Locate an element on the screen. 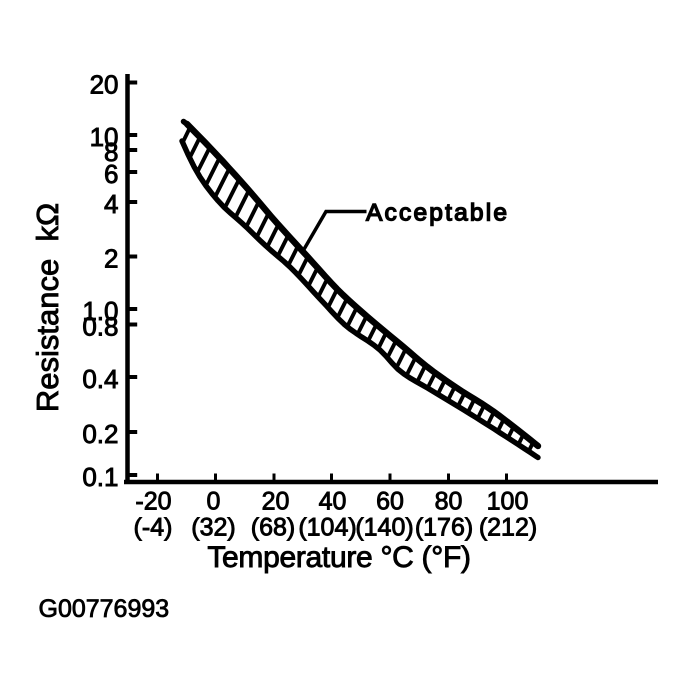 The image size is (695, 696). svg-text: (32) is located at coordinates (213, 528).